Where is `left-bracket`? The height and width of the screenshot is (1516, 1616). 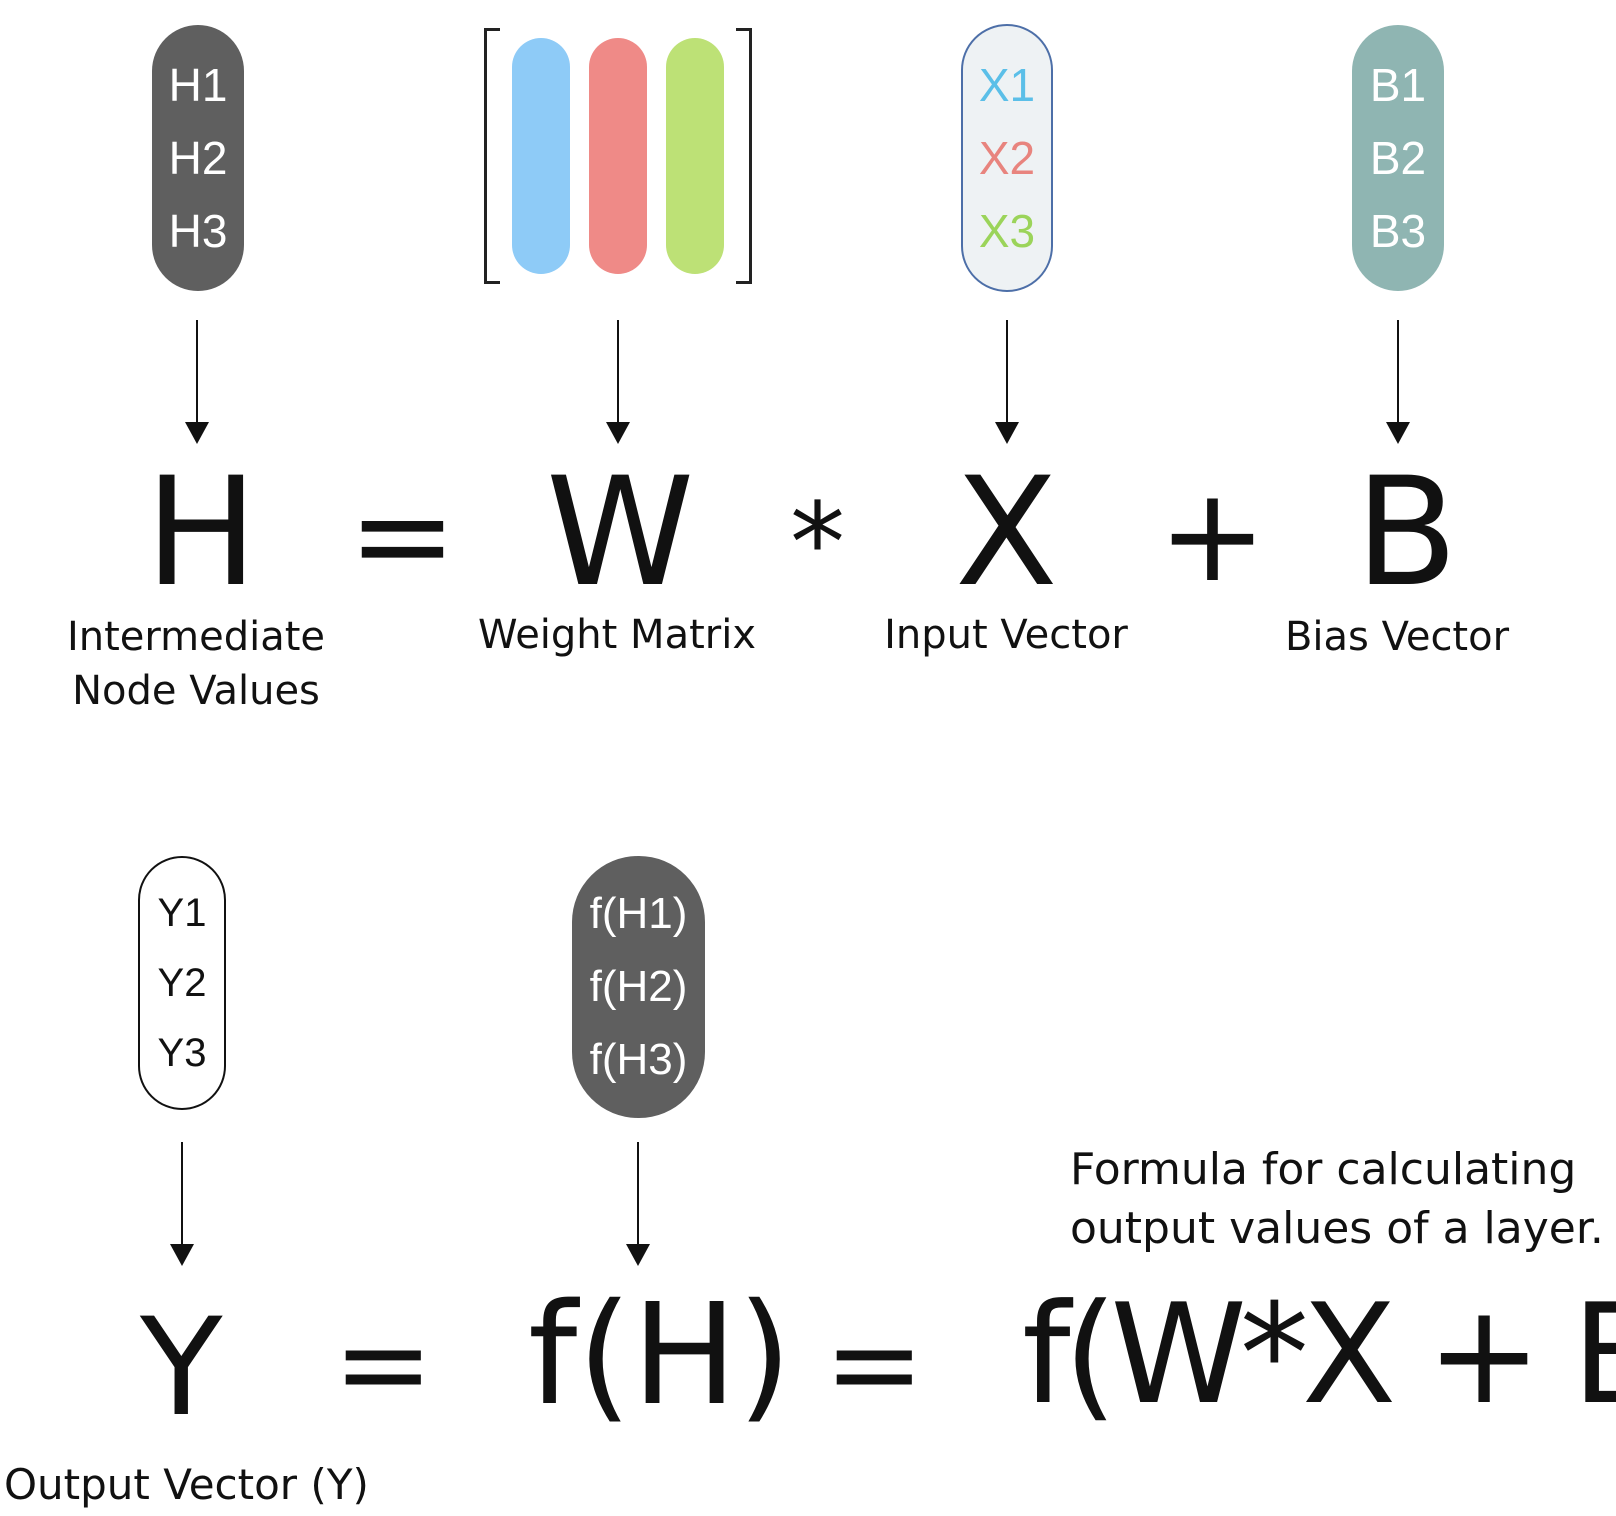 left-bracket is located at coordinates (492, 156).